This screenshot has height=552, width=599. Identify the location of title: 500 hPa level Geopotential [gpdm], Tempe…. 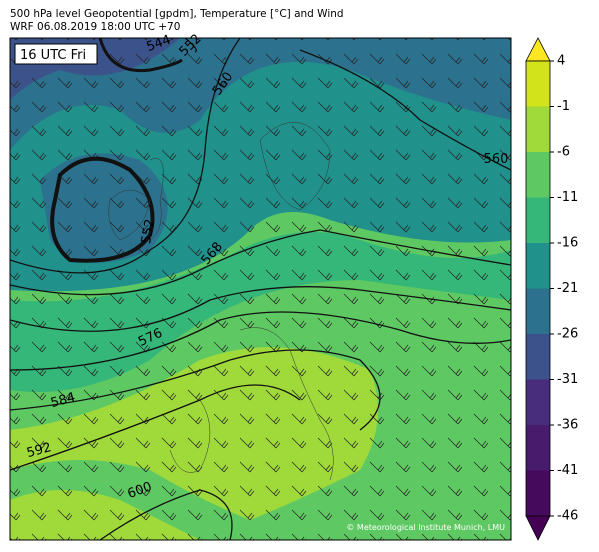
(177, 14).